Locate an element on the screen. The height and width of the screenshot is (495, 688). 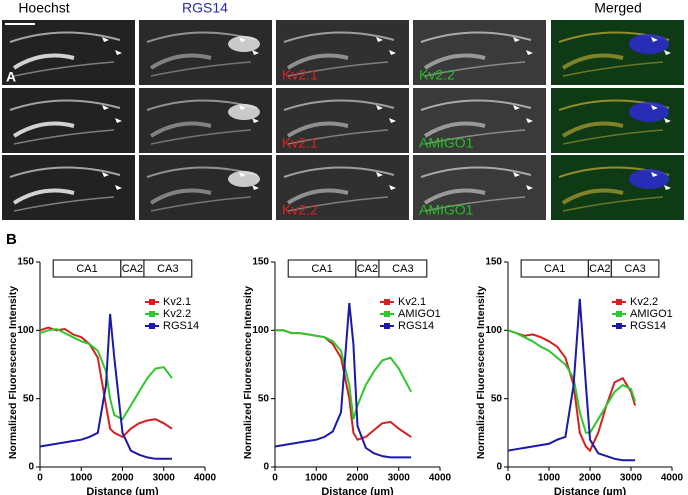
channel-label: AMIGO1 is located at coordinates (446, 210).